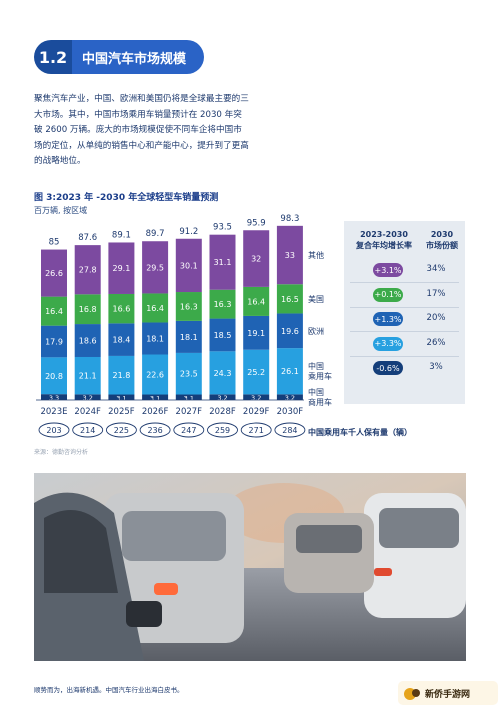  What do you see at coordinates (87, 238) in the screenshot?
I see `bar-total-label: 87.6` at bounding box center [87, 238].